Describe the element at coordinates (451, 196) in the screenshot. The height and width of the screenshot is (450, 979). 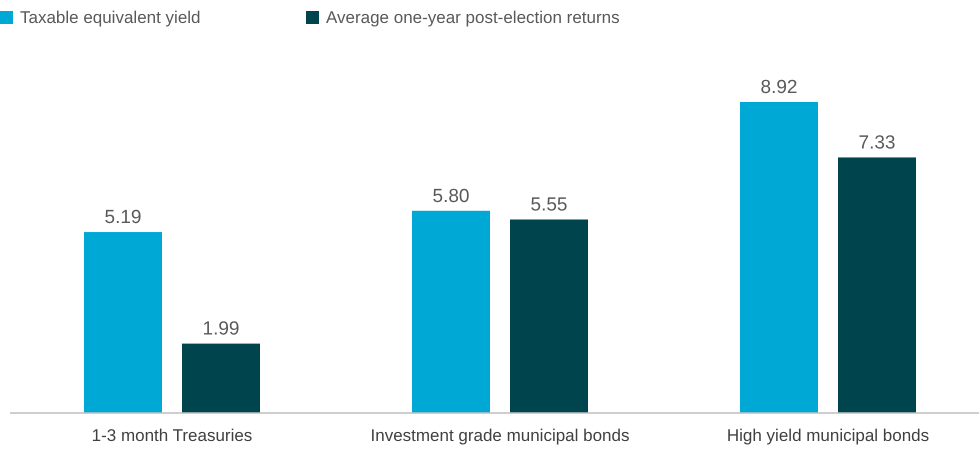
I see `data-label: 5.80` at that location.